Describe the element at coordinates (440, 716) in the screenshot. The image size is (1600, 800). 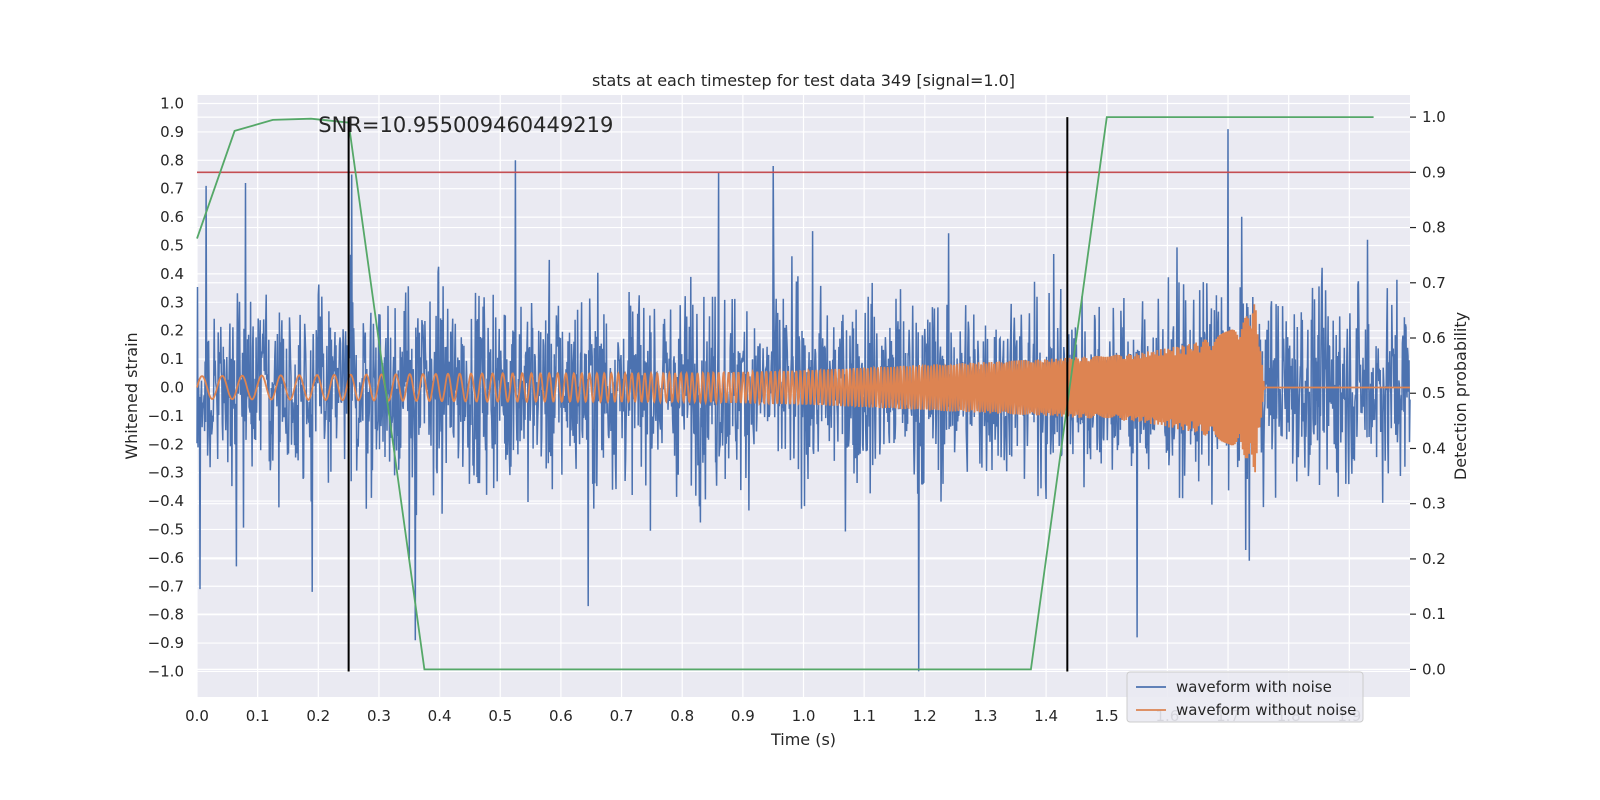
I see `x-tick-label: 0.4` at that location.